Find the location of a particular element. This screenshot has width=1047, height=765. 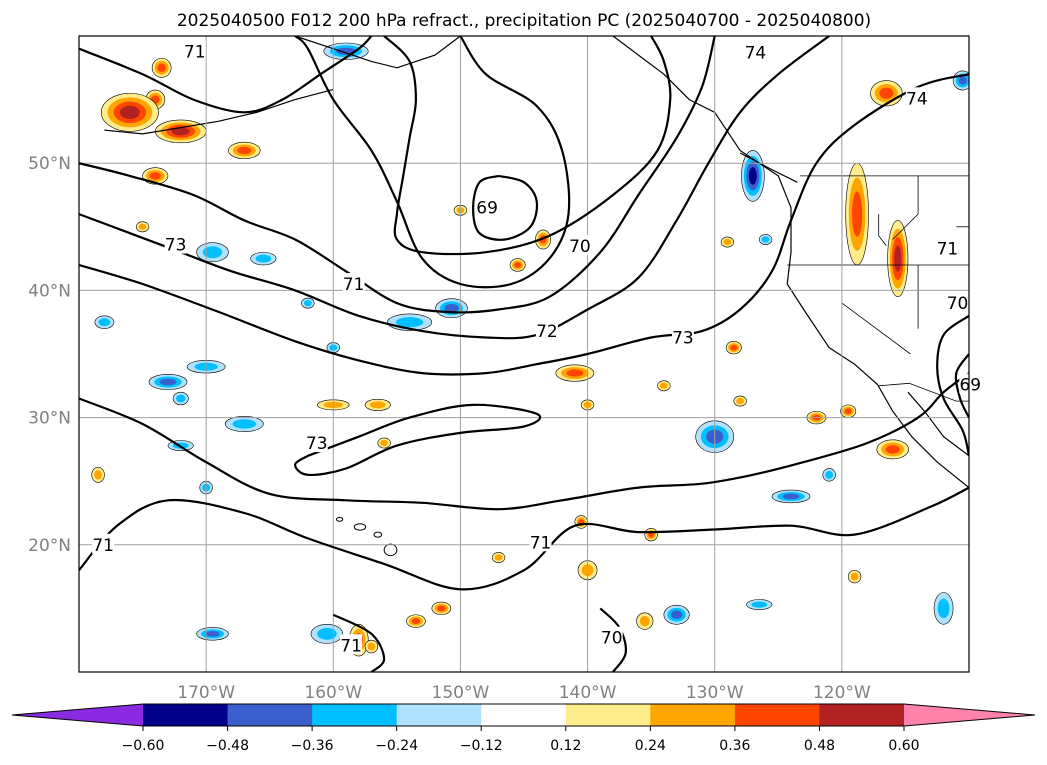

contour-label: 72 is located at coordinates (546, 331).